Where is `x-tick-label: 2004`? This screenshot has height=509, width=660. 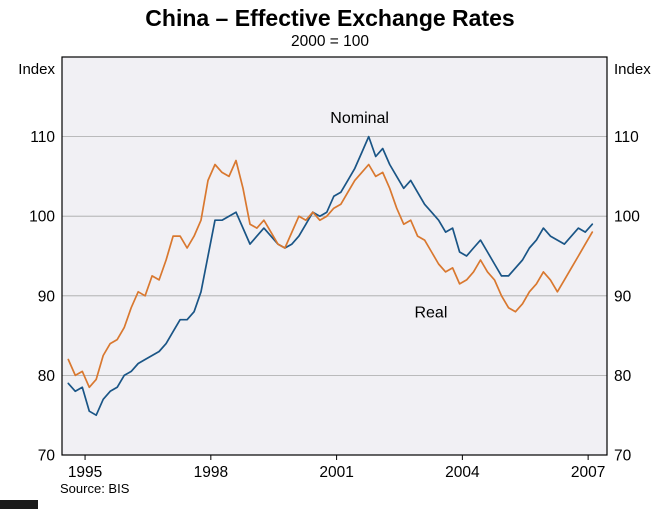 x-tick-label: 2004 is located at coordinates (462, 472).